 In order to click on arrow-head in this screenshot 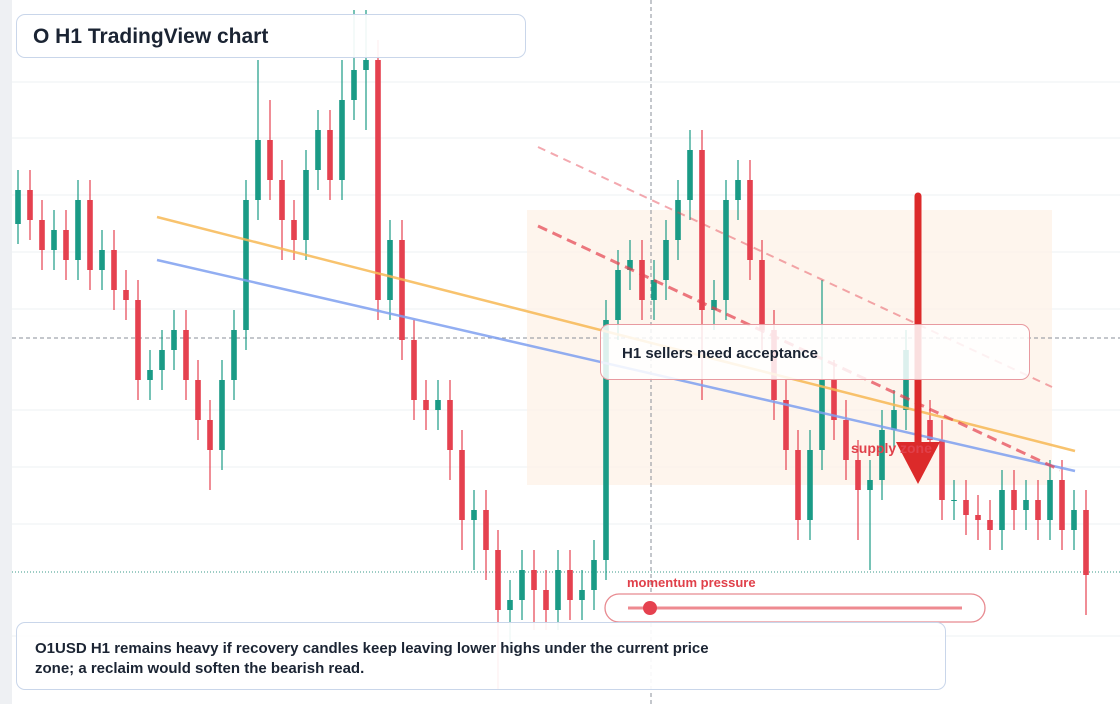, I will do `click(918, 463)`.